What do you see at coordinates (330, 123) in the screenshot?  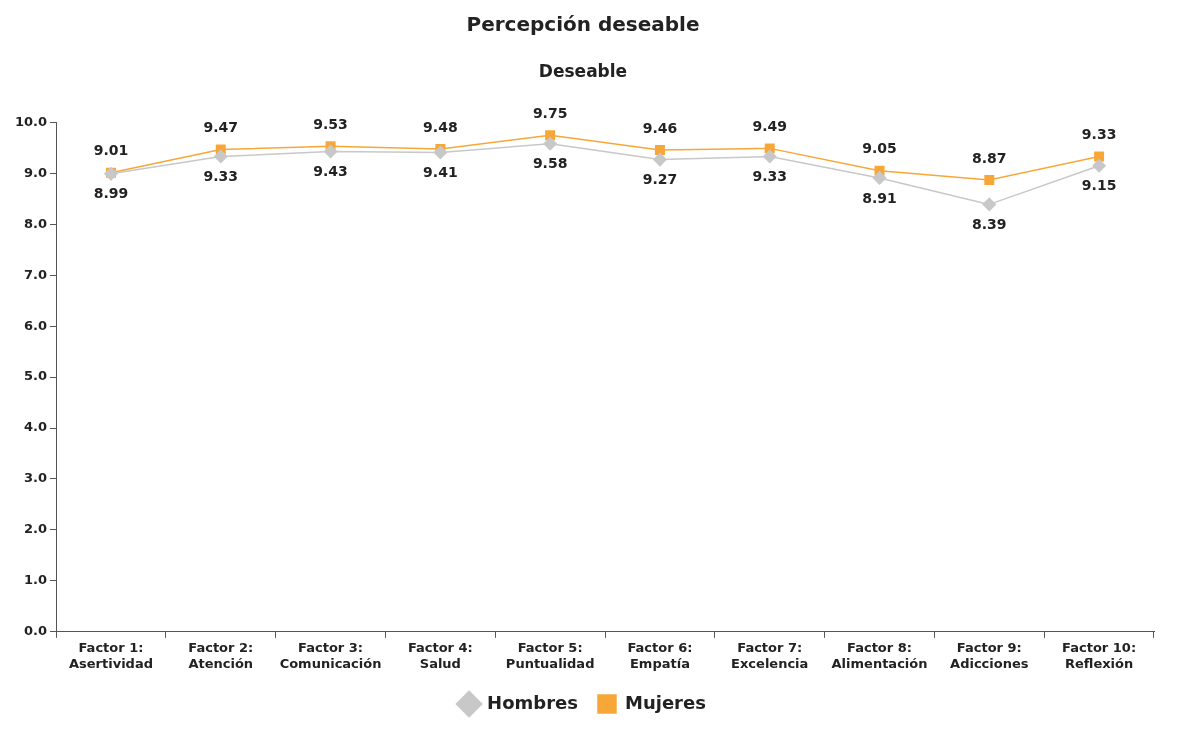 I see `data-label: 9.53` at bounding box center [330, 123].